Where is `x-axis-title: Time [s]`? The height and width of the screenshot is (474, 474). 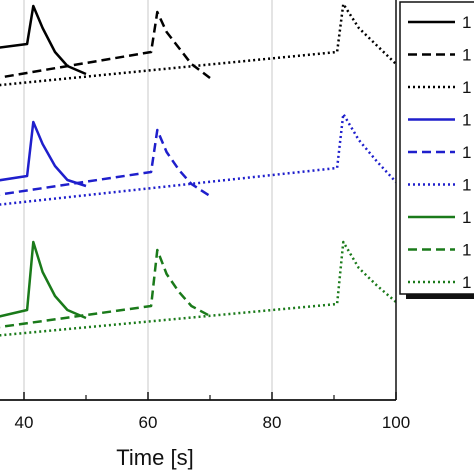
x-axis-title: Time [s] is located at coordinates (154, 457).